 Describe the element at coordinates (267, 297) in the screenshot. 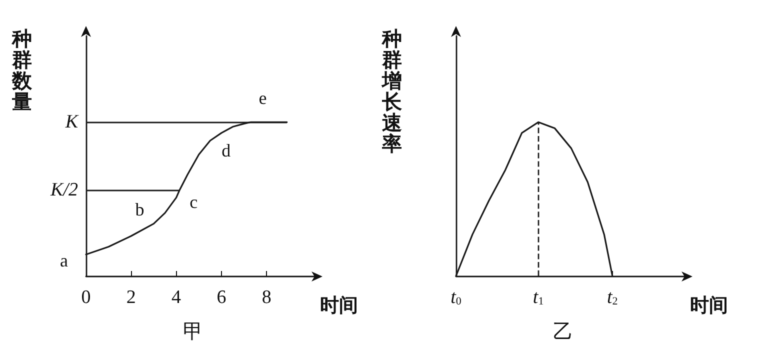

I see `x-tick-label: 8` at that location.